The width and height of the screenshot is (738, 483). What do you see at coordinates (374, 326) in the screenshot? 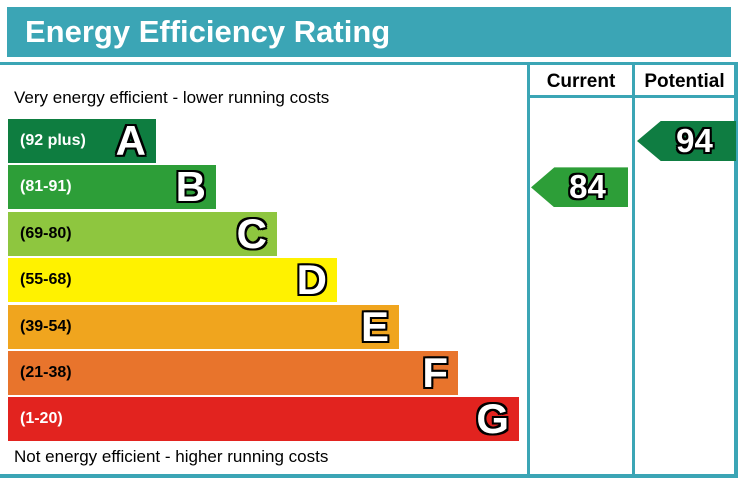
I see `band-letter: E` at bounding box center [374, 326].